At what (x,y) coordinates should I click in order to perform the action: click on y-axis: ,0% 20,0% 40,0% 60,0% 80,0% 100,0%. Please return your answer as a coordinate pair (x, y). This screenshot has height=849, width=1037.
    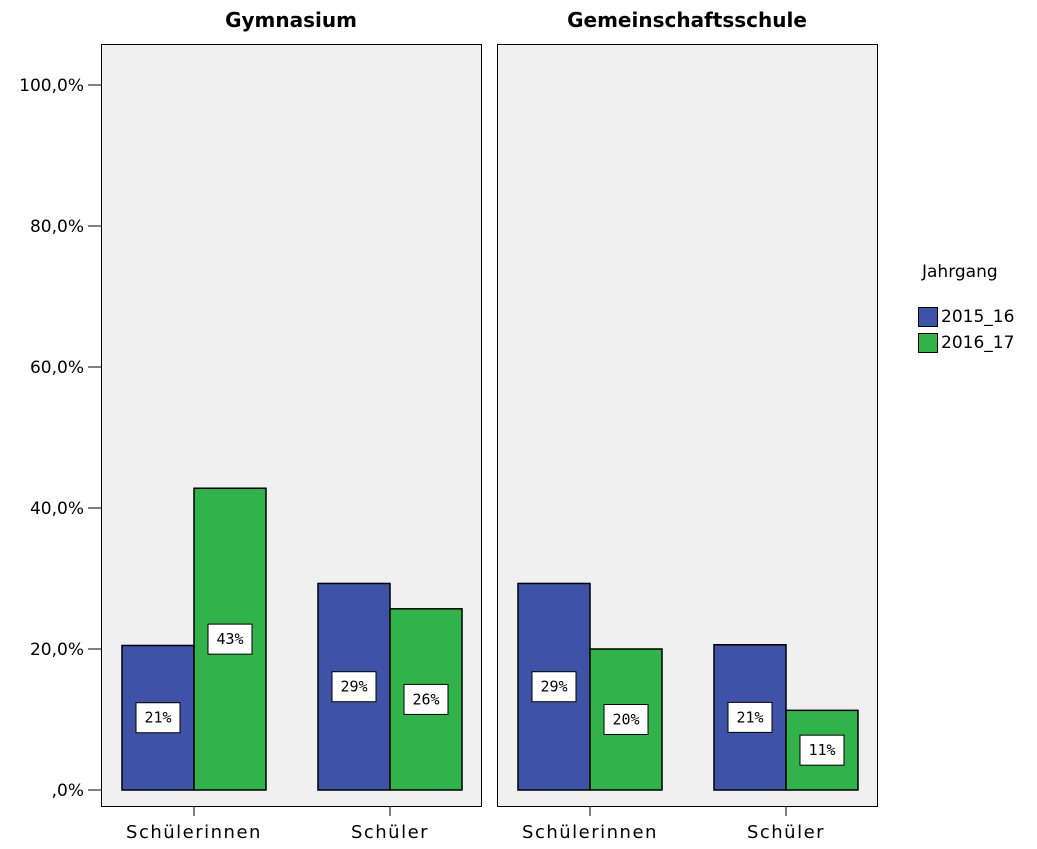
    Looking at the image, I should click on (60, 438).